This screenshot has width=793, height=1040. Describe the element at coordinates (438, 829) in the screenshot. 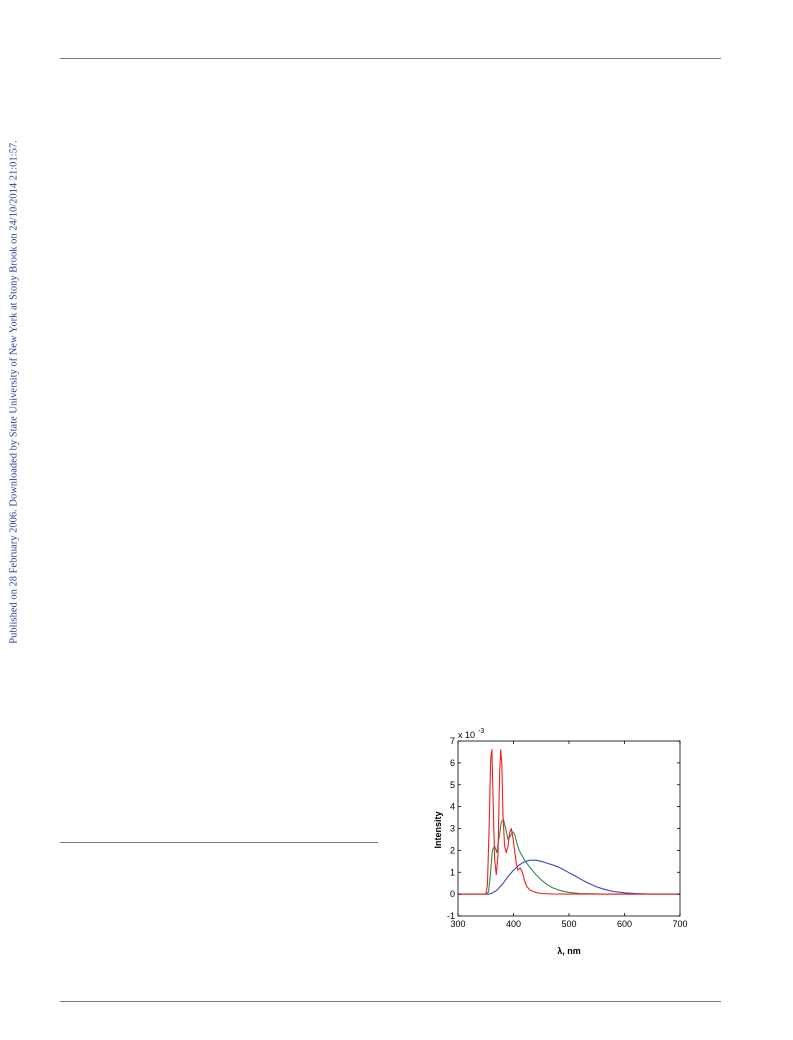

I see `y-axis-label: Intensity` at that location.